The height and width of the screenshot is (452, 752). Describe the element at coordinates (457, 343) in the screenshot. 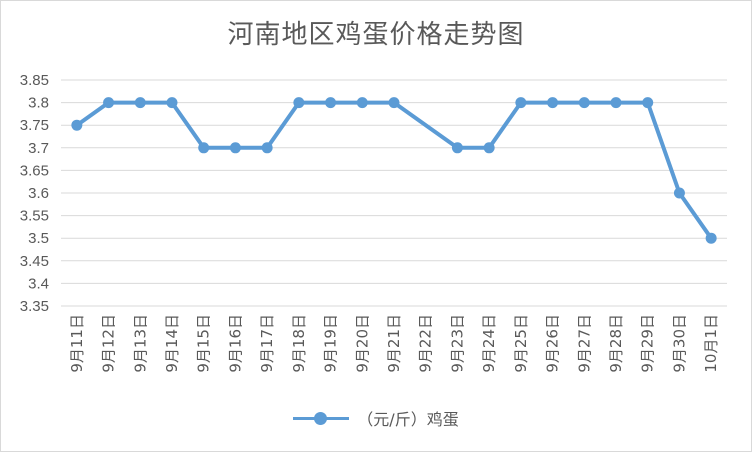

I see `x-tick-label: 9月23日` at that location.